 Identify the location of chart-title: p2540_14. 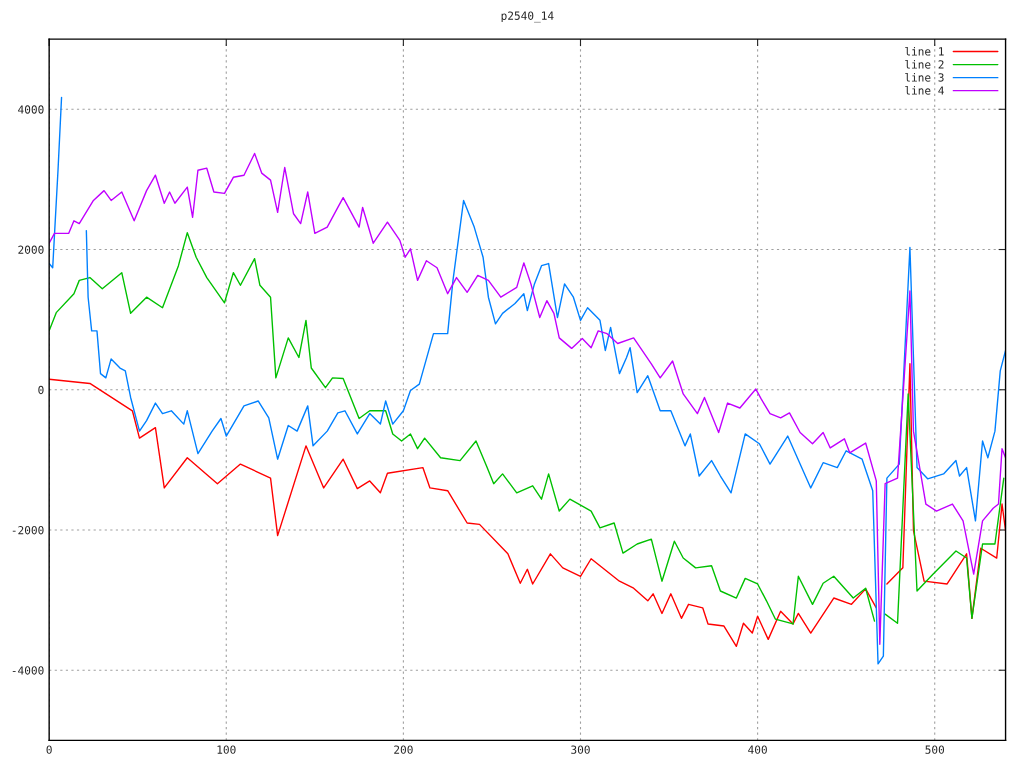
(527, 17).